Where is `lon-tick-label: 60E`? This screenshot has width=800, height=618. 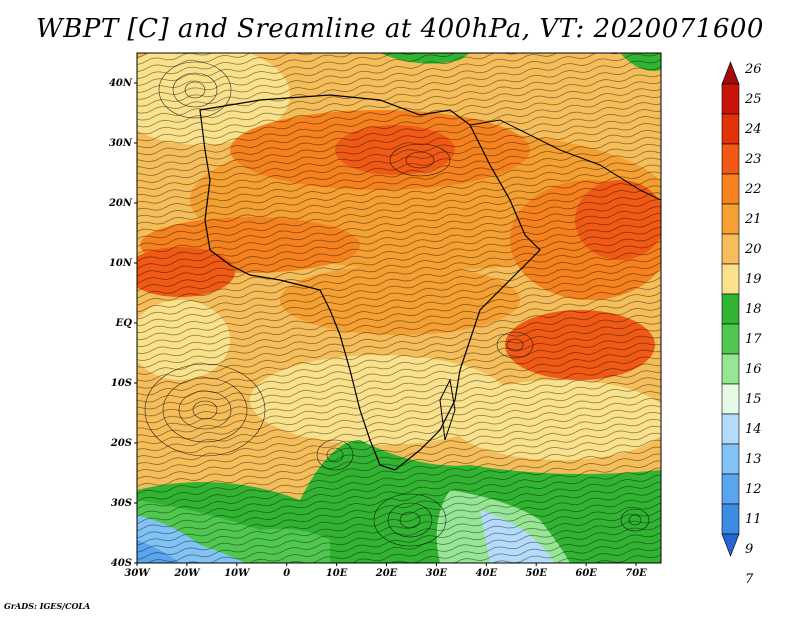
lon-tick-label: 60E is located at coordinates (586, 573).